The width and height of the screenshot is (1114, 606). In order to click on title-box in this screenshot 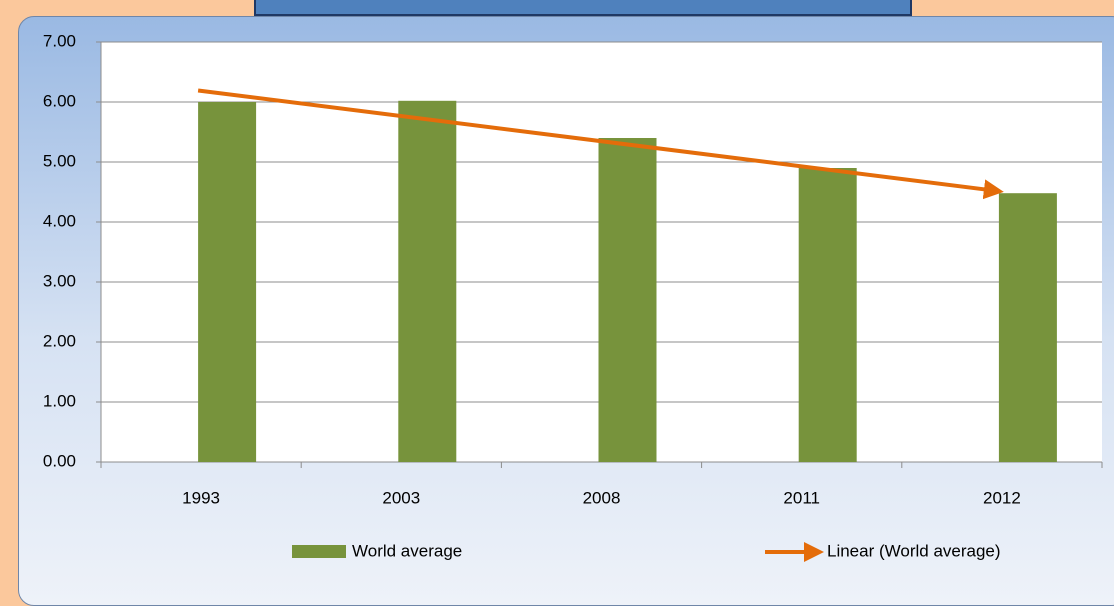, I will do `click(583, 8)`.